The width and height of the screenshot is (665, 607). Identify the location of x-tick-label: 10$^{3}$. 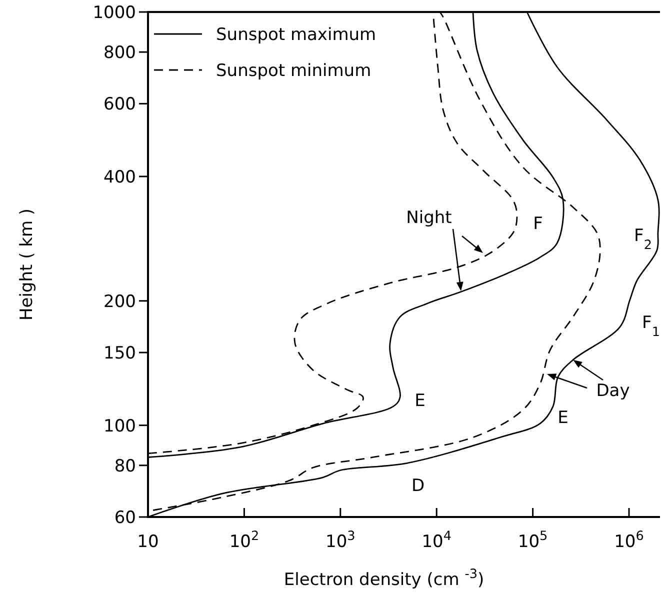
(341, 540).